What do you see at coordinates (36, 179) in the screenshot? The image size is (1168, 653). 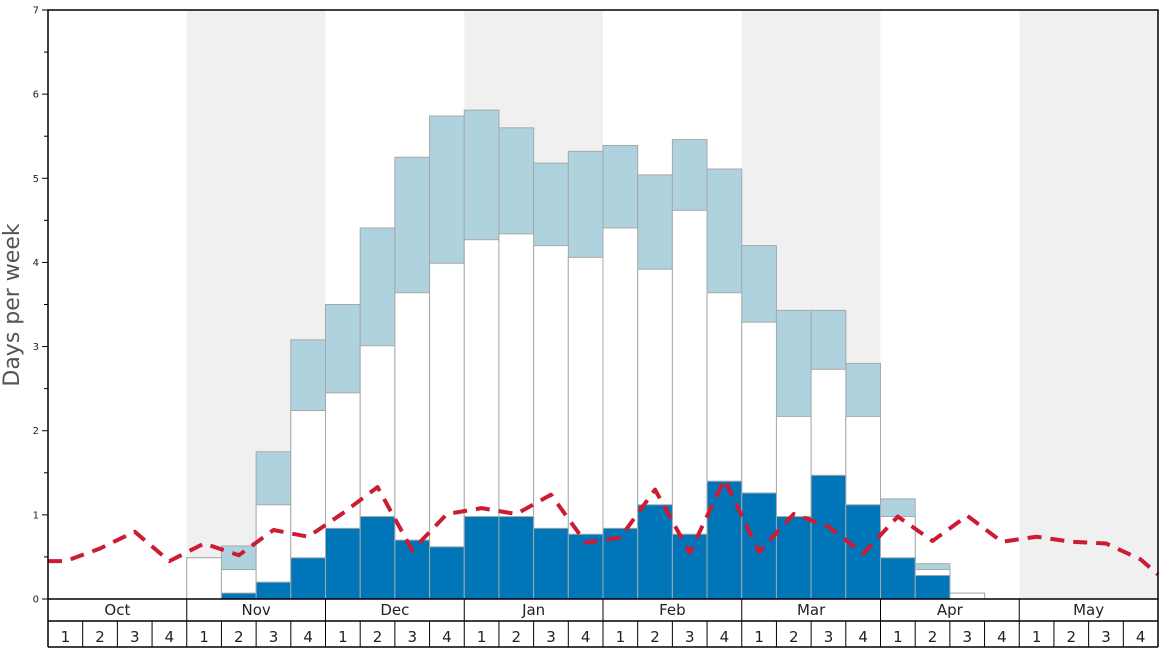 I see `y-tick-label: 5` at bounding box center [36, 179].